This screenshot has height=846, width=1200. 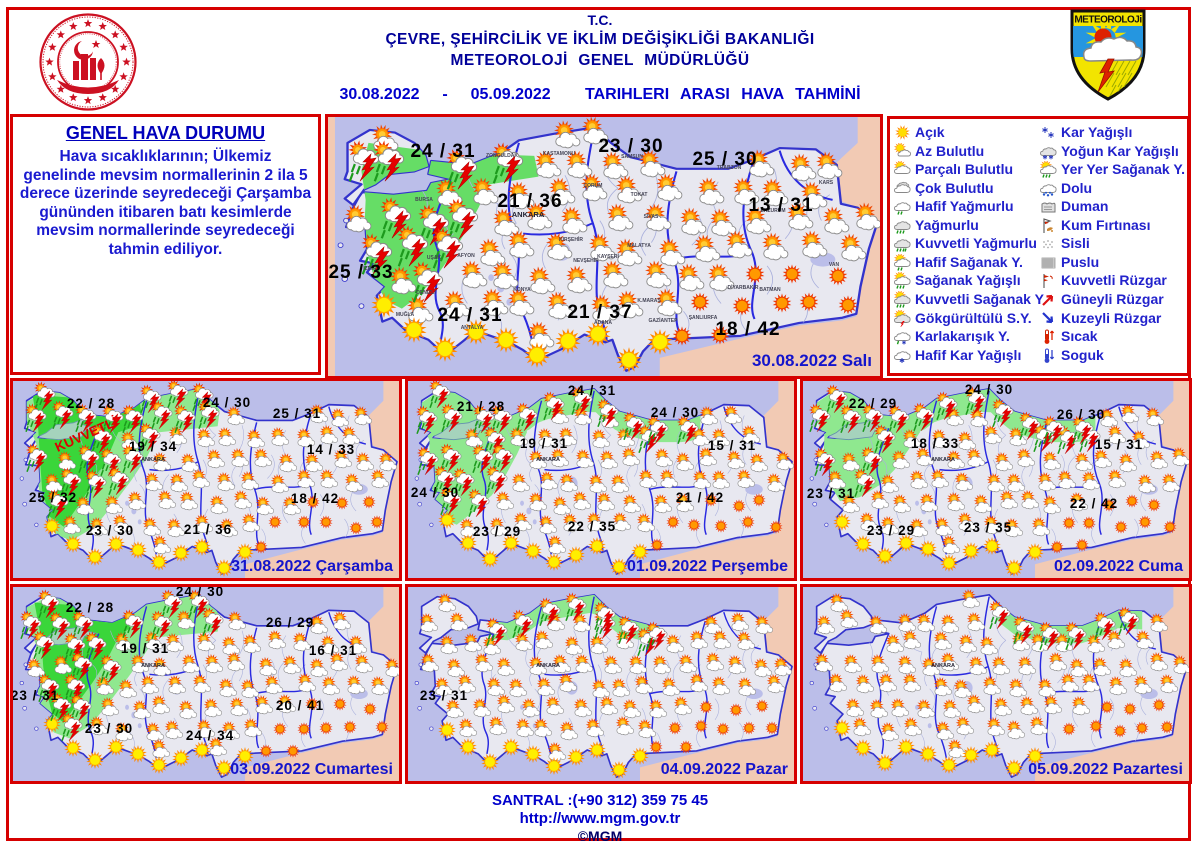 What do you see at coordinates (426, 292) in the screenshot?
I see `svg-text: DENİZLİ` at bounding box center [426, 292].